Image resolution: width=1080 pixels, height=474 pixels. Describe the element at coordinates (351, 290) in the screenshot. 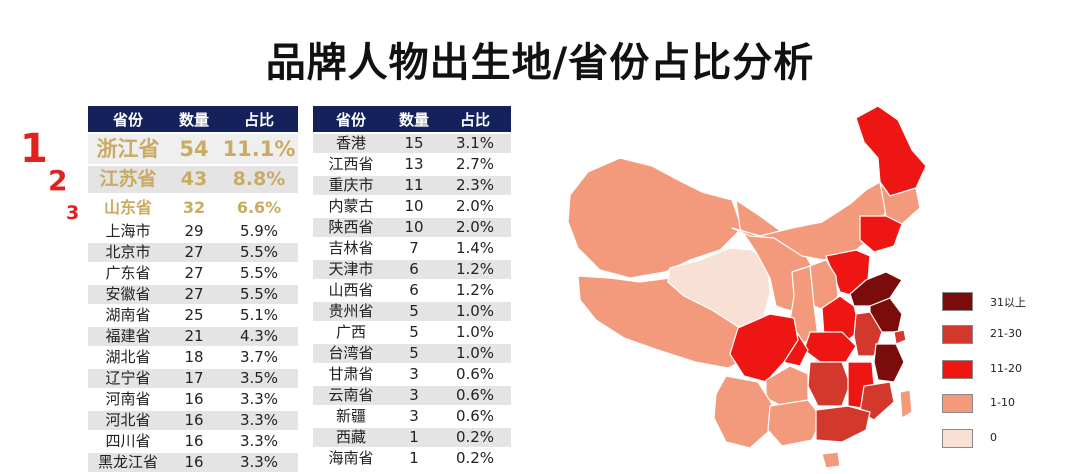

I see `cell-province: 山西省` at that location.